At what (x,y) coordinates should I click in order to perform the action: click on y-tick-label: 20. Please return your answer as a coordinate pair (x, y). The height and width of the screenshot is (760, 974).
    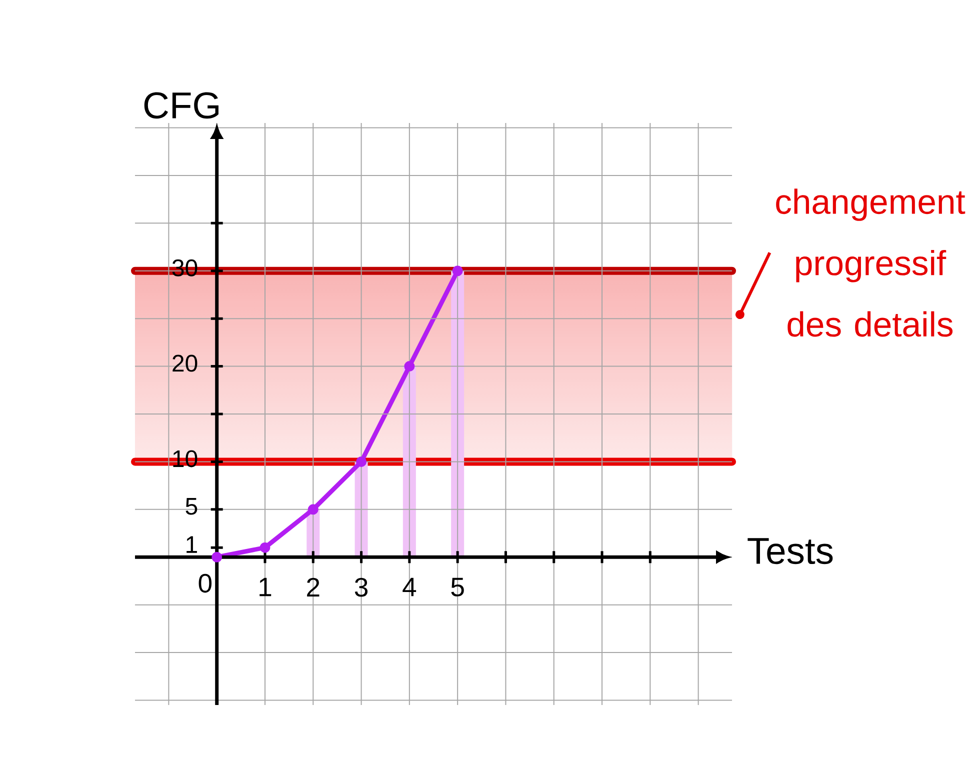
    Looking at the image, I should click on (185, 363).